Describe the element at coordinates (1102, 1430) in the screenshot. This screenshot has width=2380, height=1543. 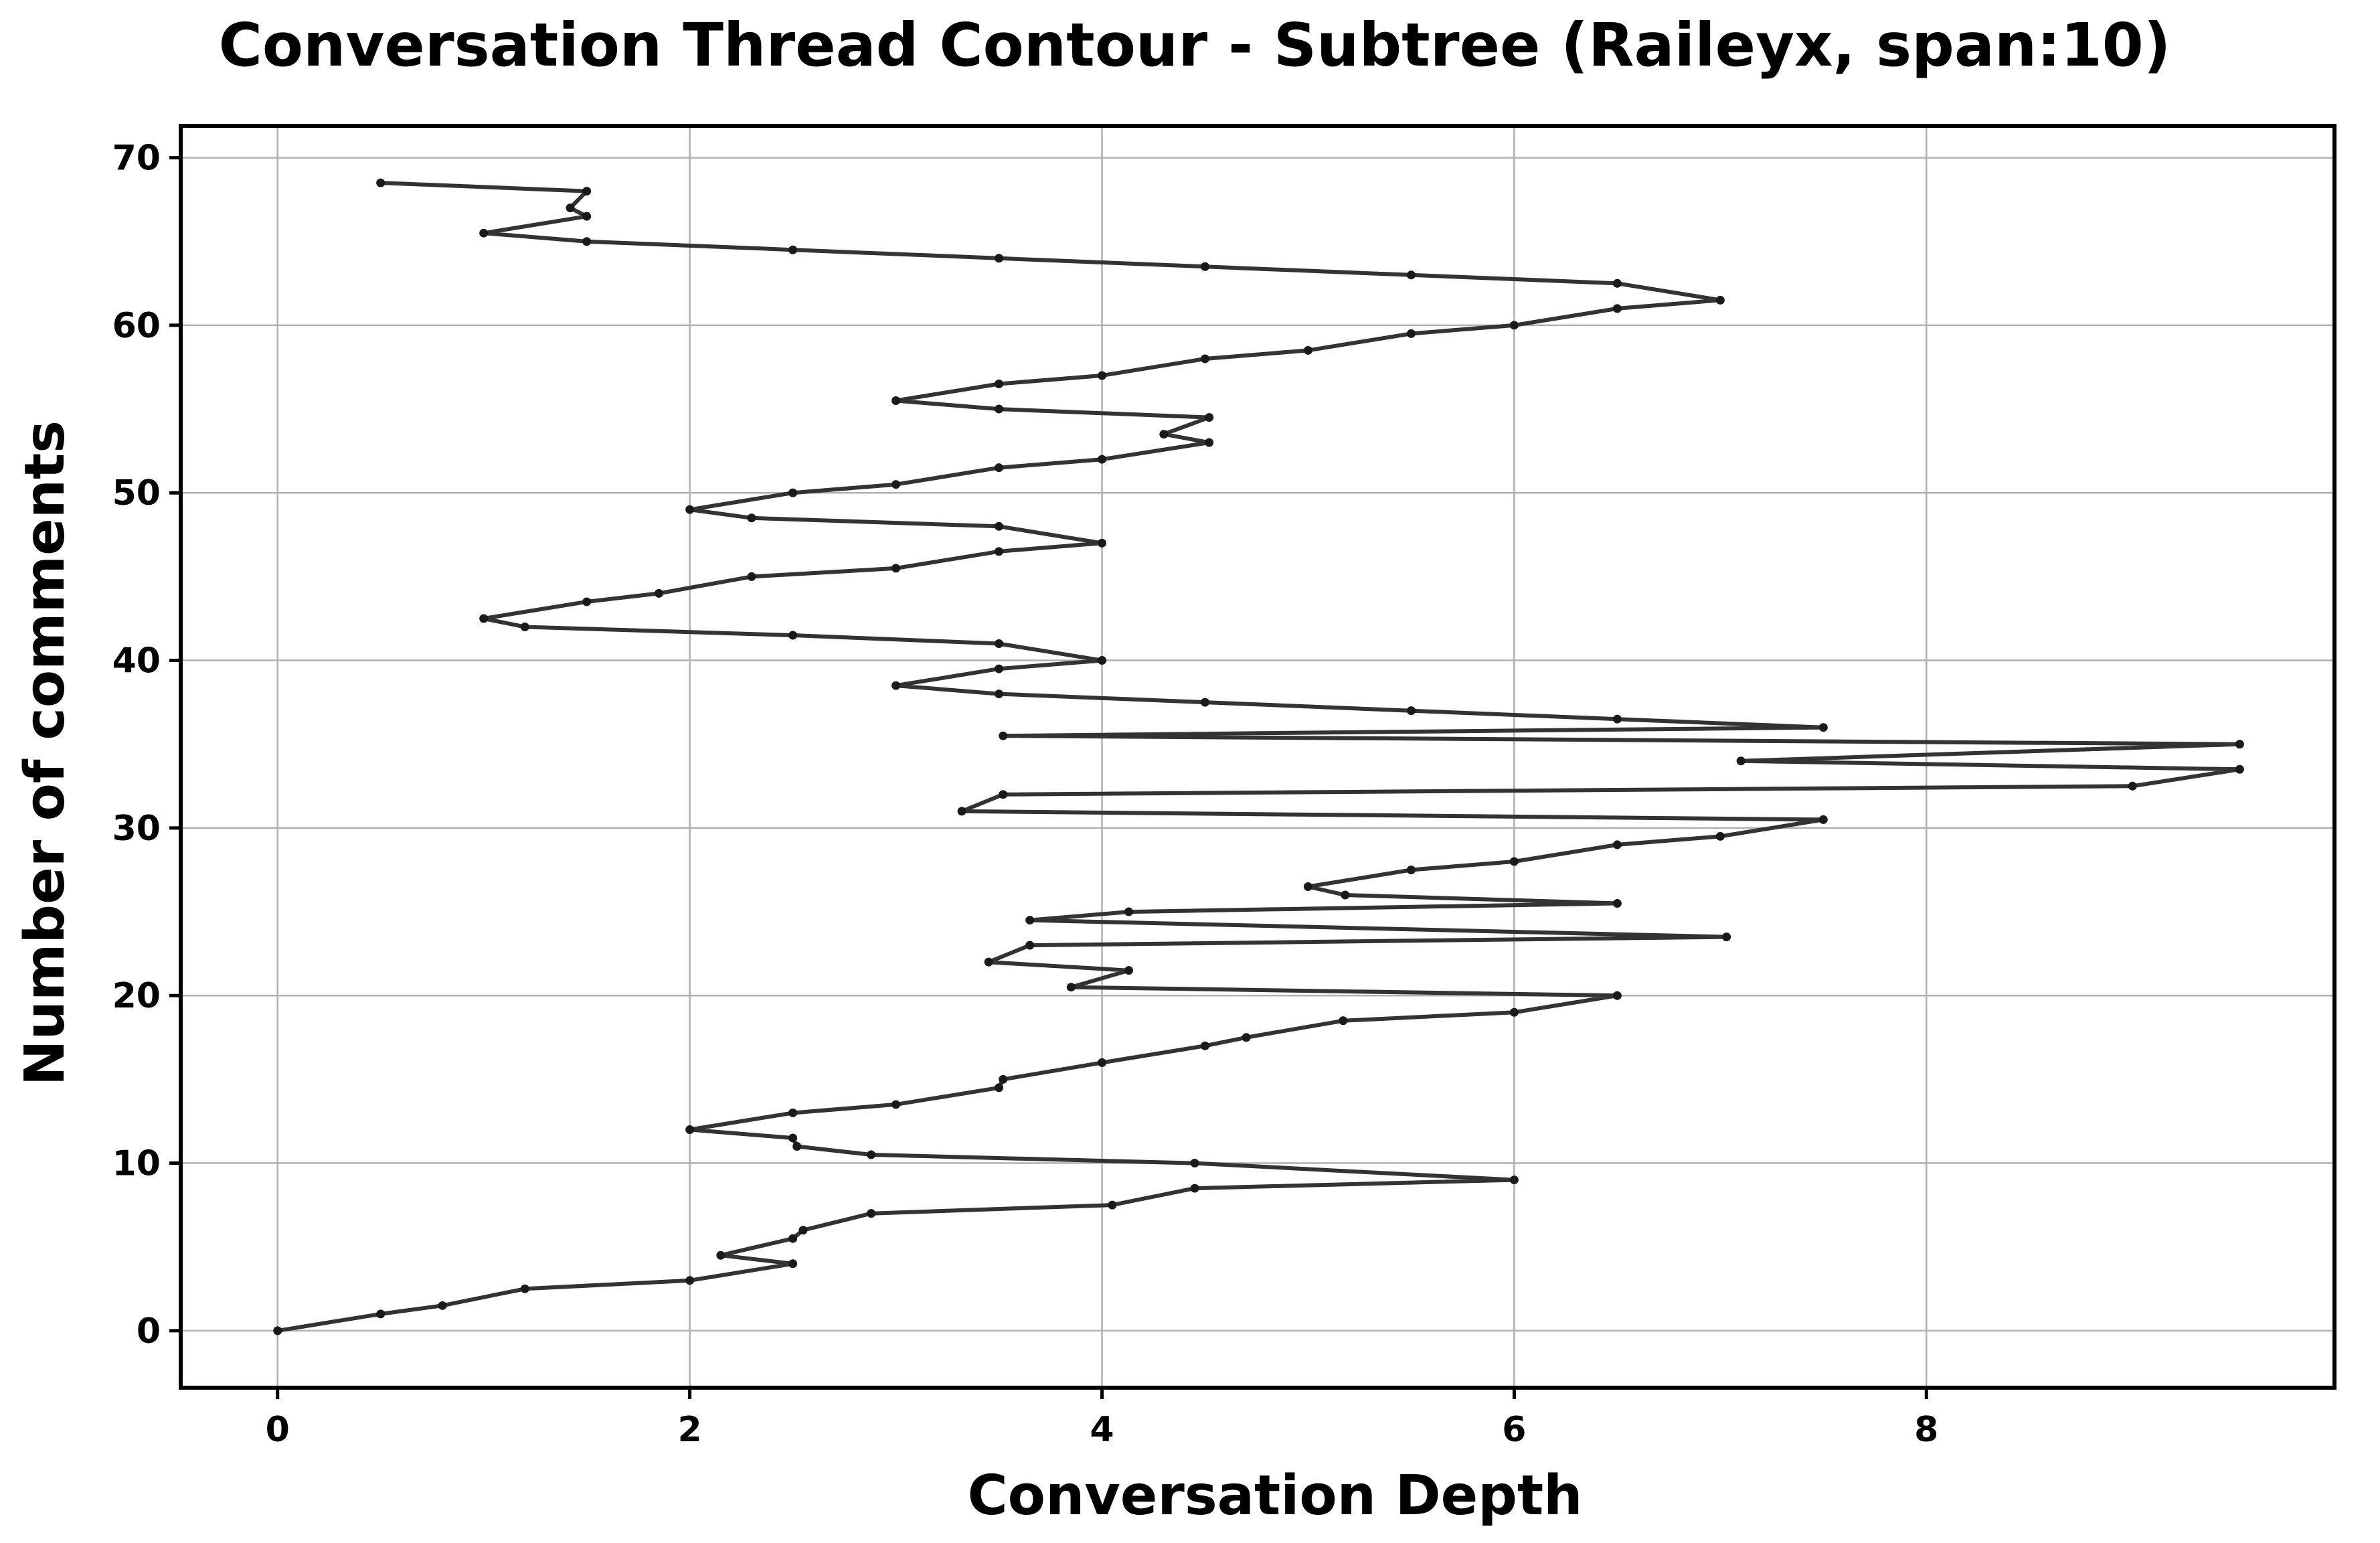
I see `x-tick-label: 4` at that location.